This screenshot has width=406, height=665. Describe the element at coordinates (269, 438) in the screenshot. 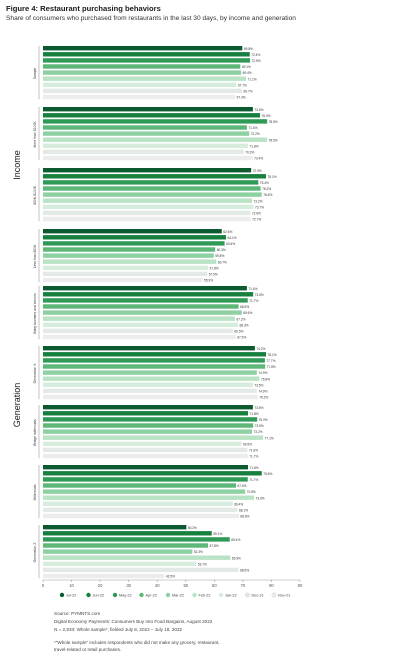

I see `bar-value-label: 77.1%` at that location.